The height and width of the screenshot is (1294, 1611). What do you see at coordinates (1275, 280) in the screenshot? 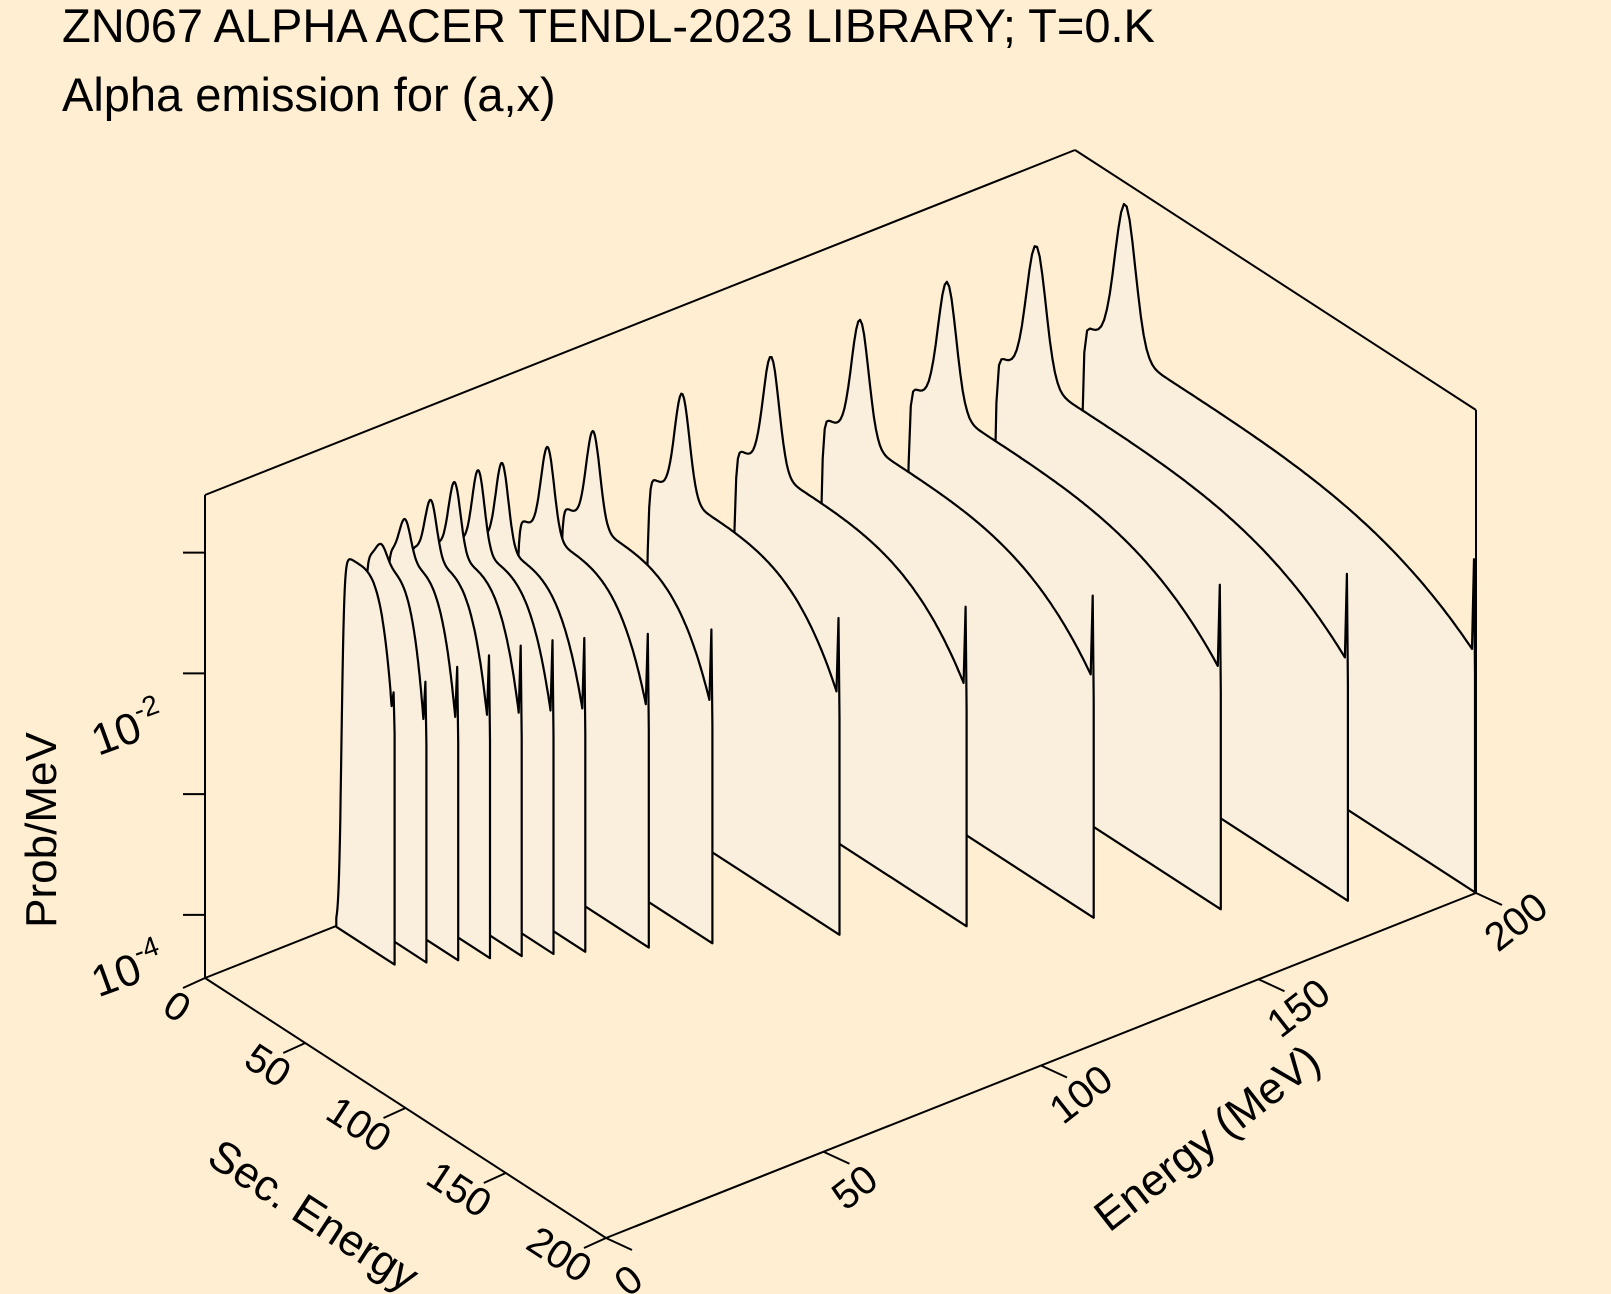
I see `right-wall-top-line` at bounding box center [1275, 280].